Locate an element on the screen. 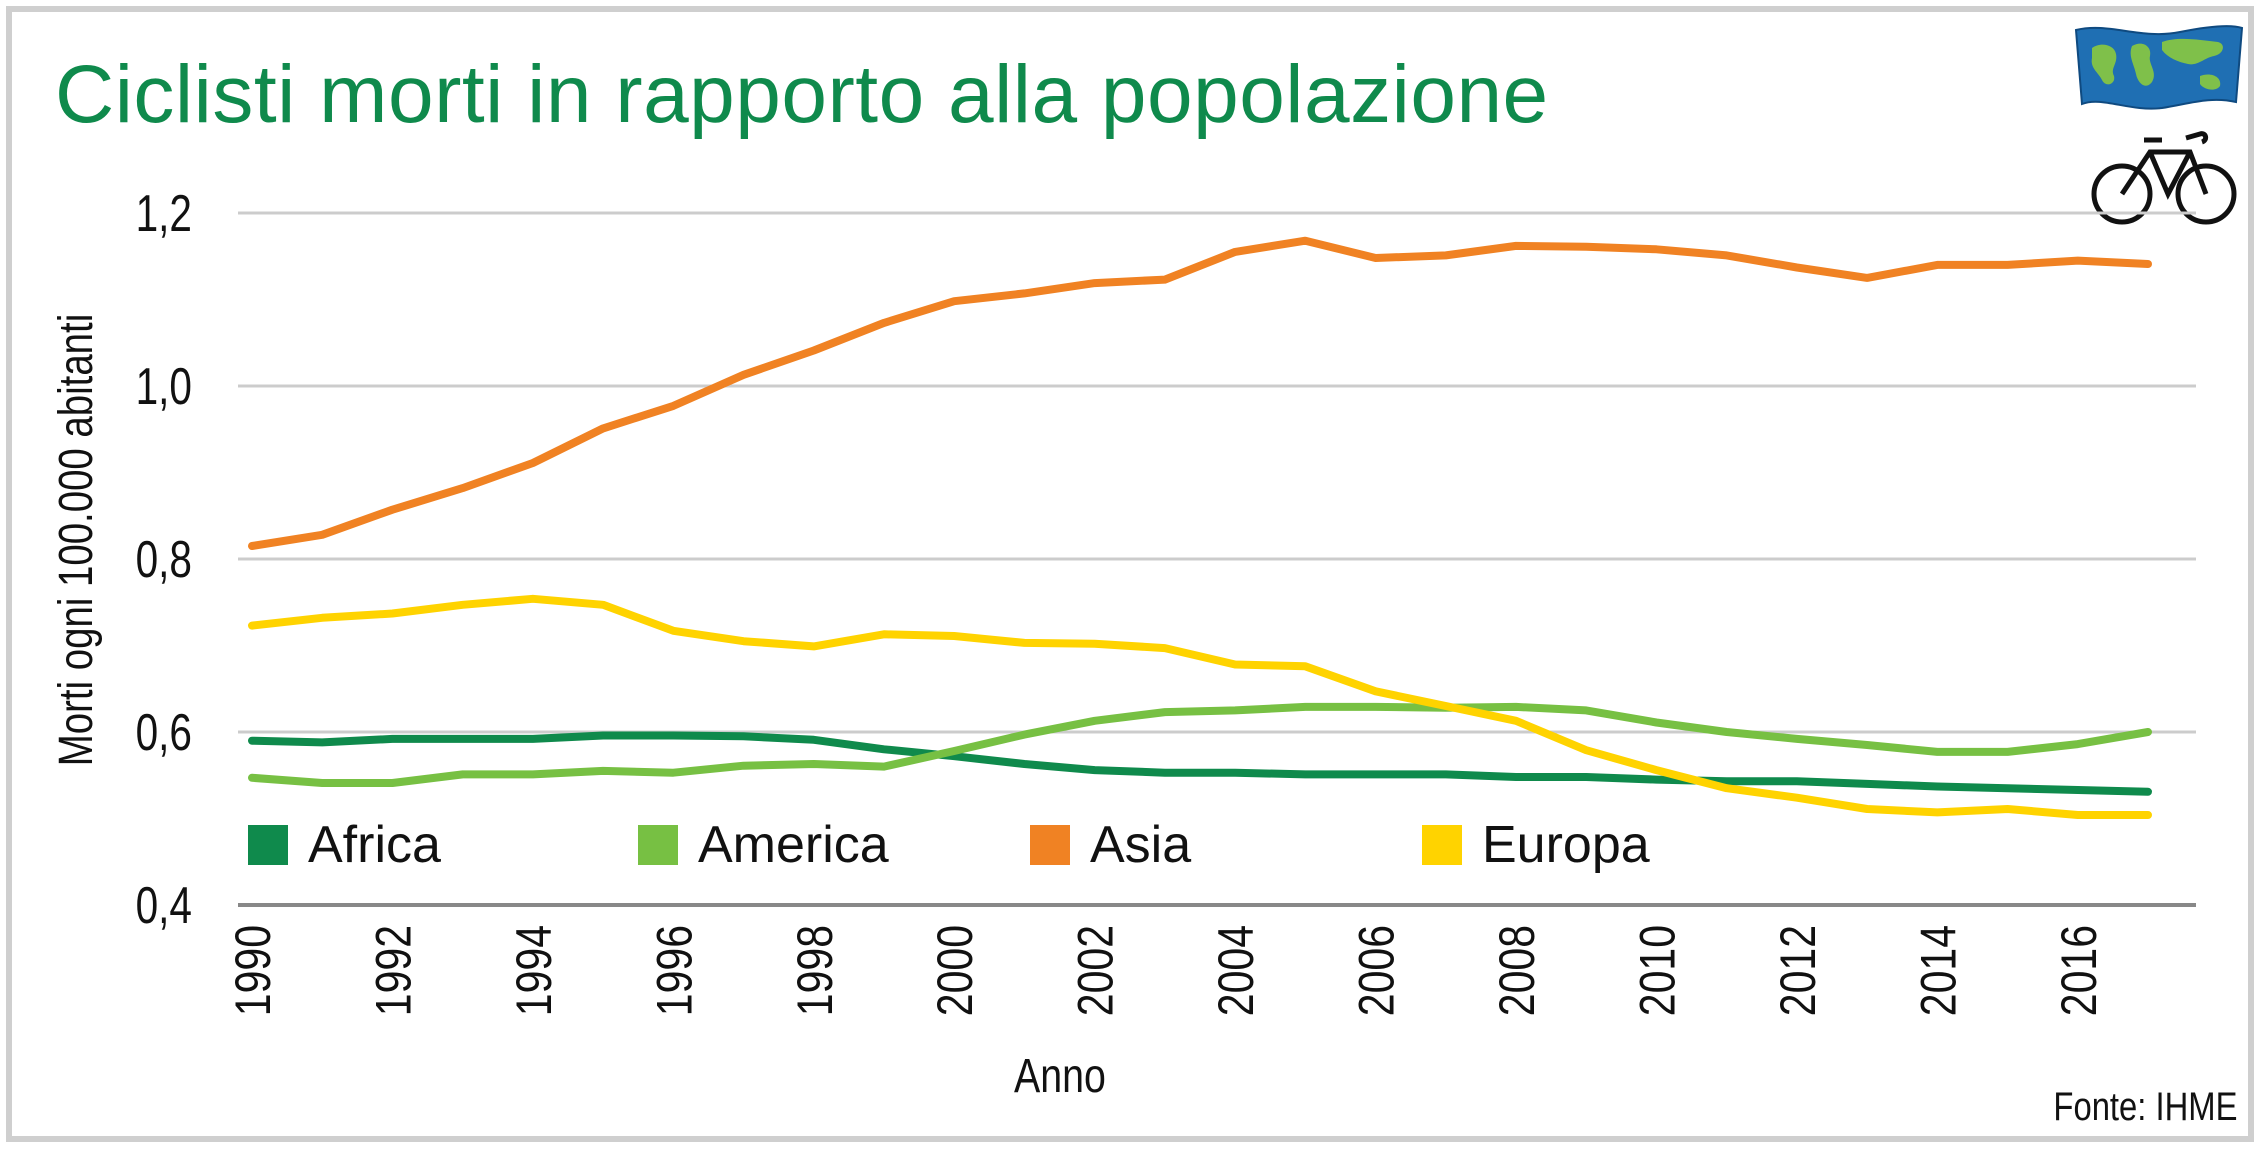  x-tick-label: 1992 is located at coordinates (394, 970).